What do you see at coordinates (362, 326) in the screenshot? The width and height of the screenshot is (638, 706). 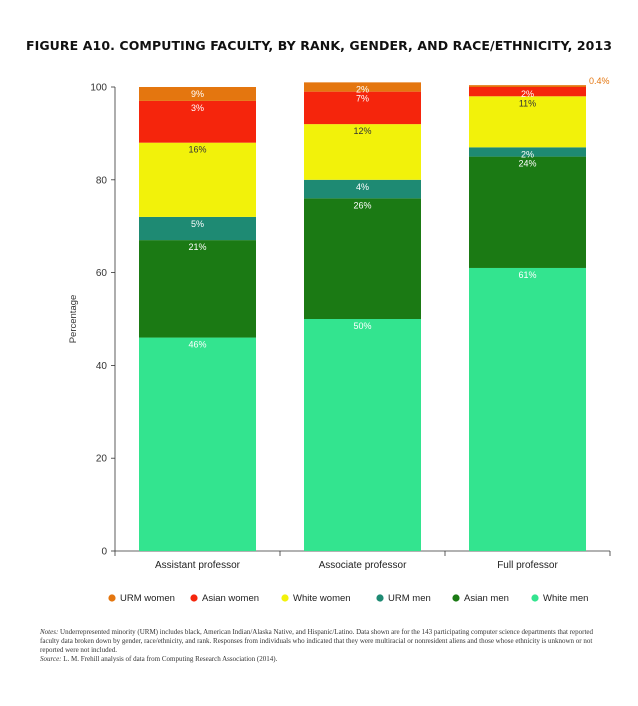 I see `data-label: 50%` at bounding box center [362, 326].